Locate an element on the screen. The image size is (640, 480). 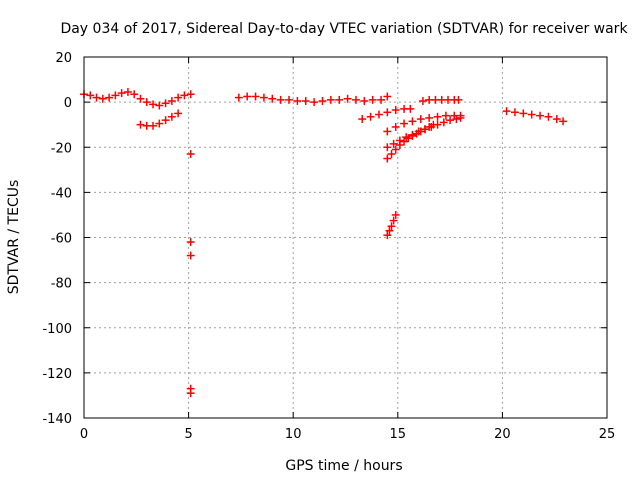
y-tick-label: -40 is located at coordinates (61, 193).